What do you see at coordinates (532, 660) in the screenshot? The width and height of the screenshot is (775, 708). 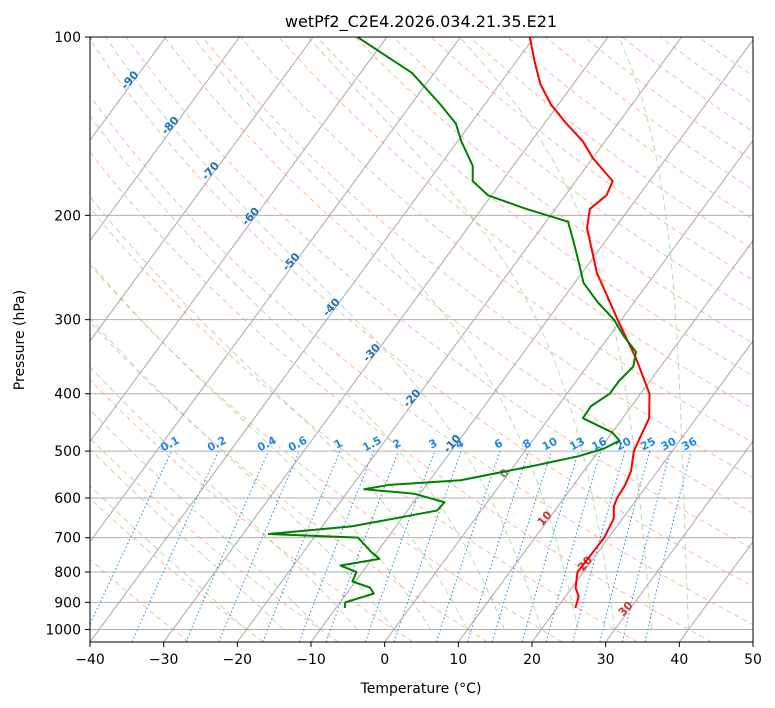 I see `x-tick-label: 20` at bounding box center [532, 660].